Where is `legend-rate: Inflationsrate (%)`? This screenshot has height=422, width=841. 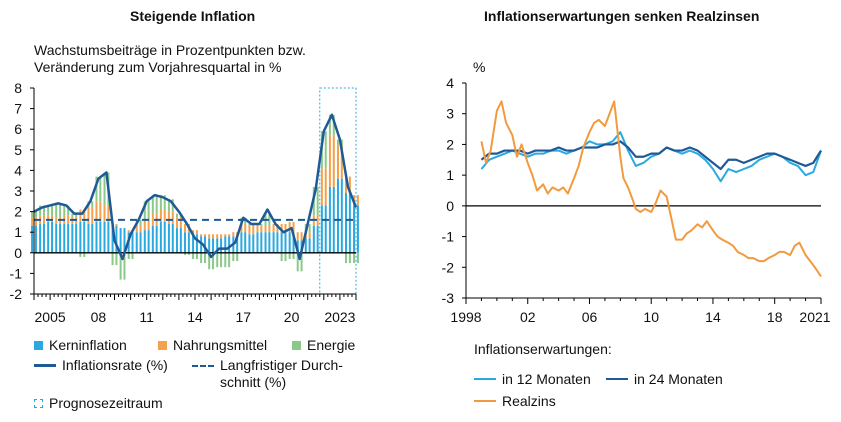 legend-rate: Inflationsrate (%) is located at coordinates (101, 365).